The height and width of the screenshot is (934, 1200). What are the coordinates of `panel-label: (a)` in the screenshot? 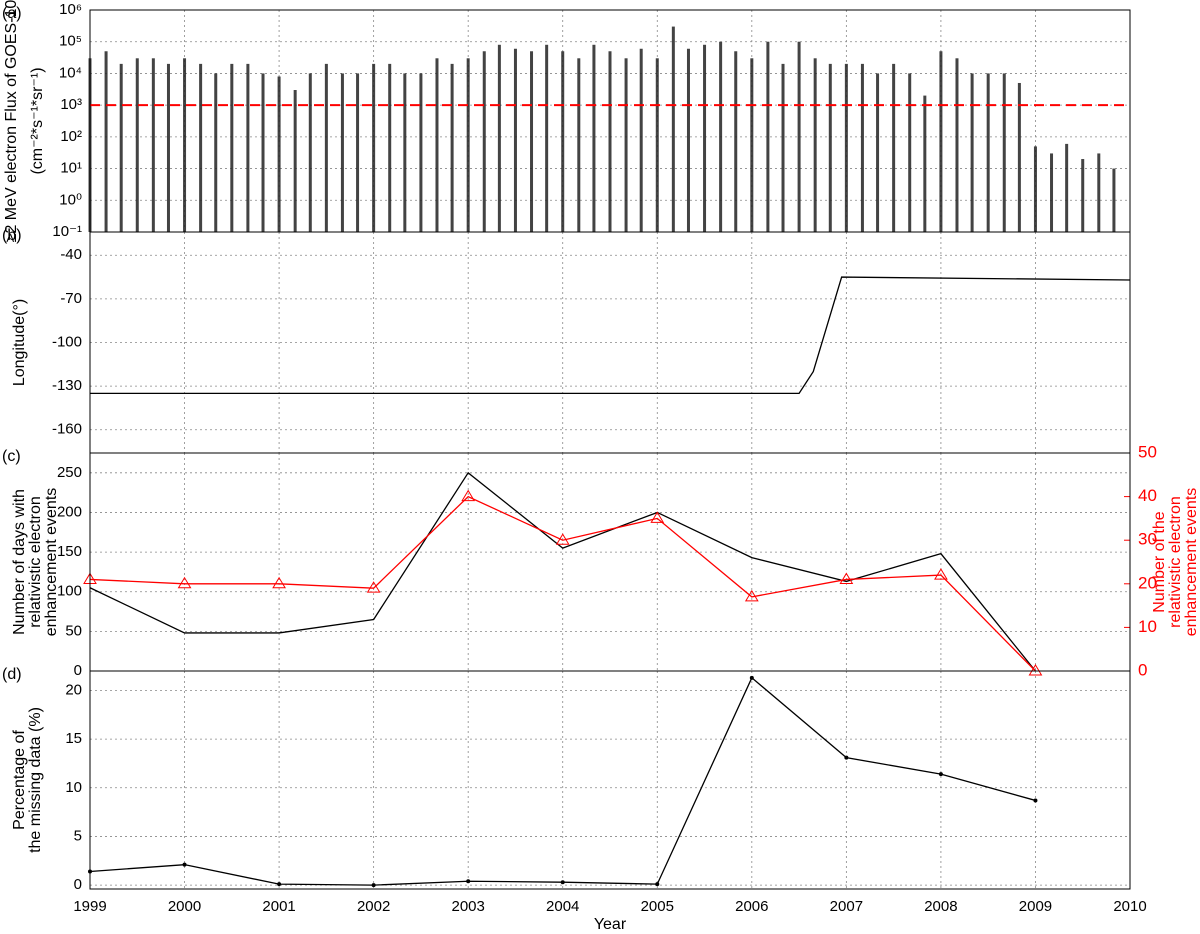 It's located at (12, 13).